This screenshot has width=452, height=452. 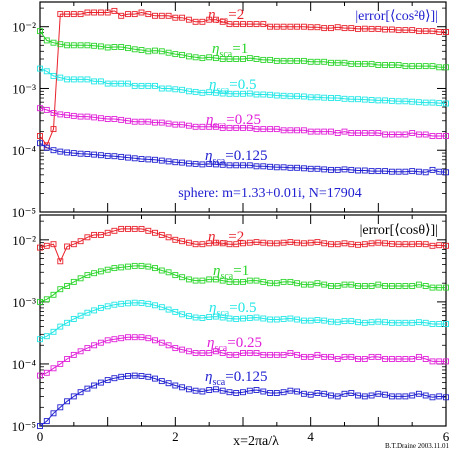 What do you see at coordinates (234, 344) in the screenshot?
I see `series-label: ηsca=0.25` at bounding box center [234, 344].